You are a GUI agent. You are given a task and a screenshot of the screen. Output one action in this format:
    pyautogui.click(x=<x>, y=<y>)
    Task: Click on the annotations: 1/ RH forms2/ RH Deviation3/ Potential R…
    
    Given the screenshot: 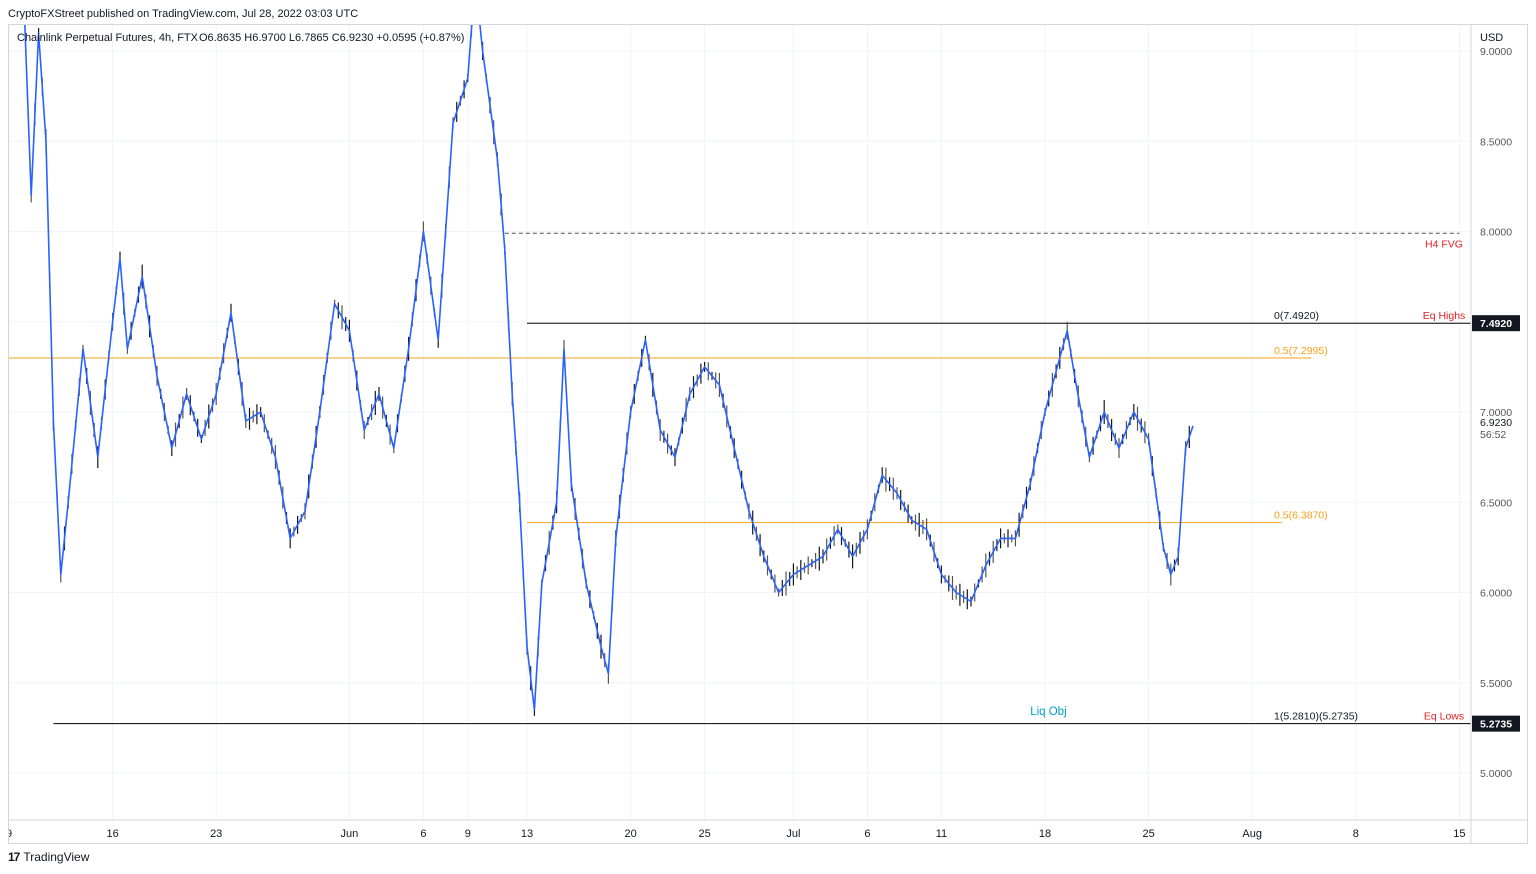 What is the action you would take?
    pyautogui.click(x=1048, y=712)
    